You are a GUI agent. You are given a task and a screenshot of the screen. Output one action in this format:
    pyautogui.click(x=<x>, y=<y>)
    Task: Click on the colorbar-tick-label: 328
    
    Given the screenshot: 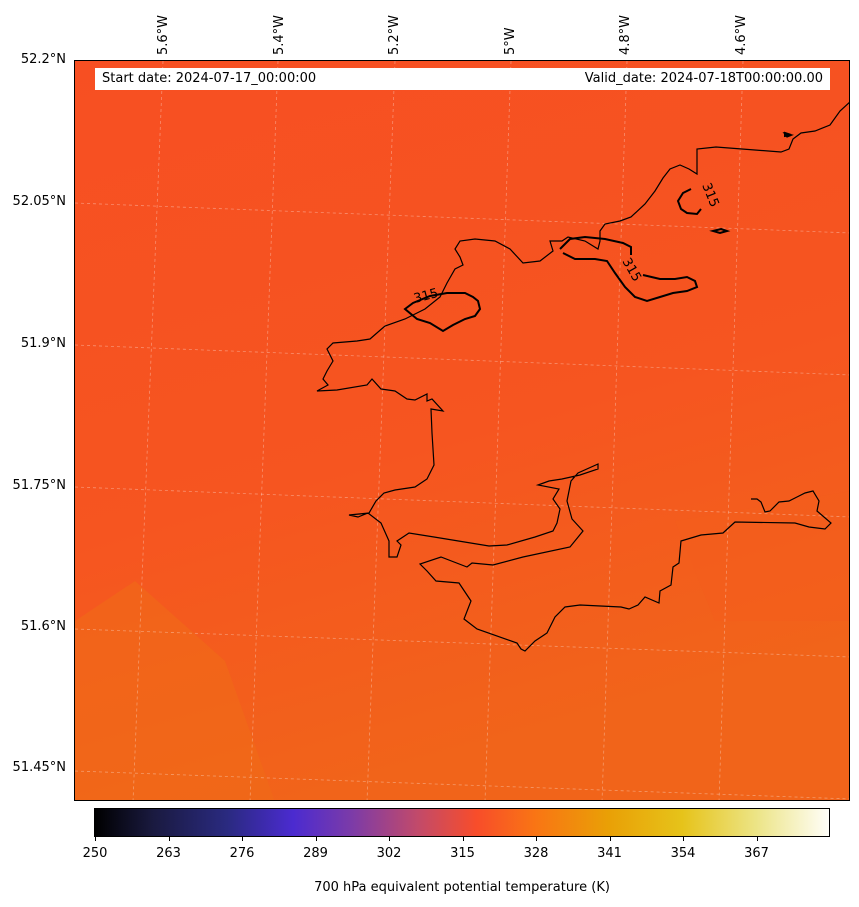 What is the action you would take?
    pyautogui.click(x=536, y=853)
    